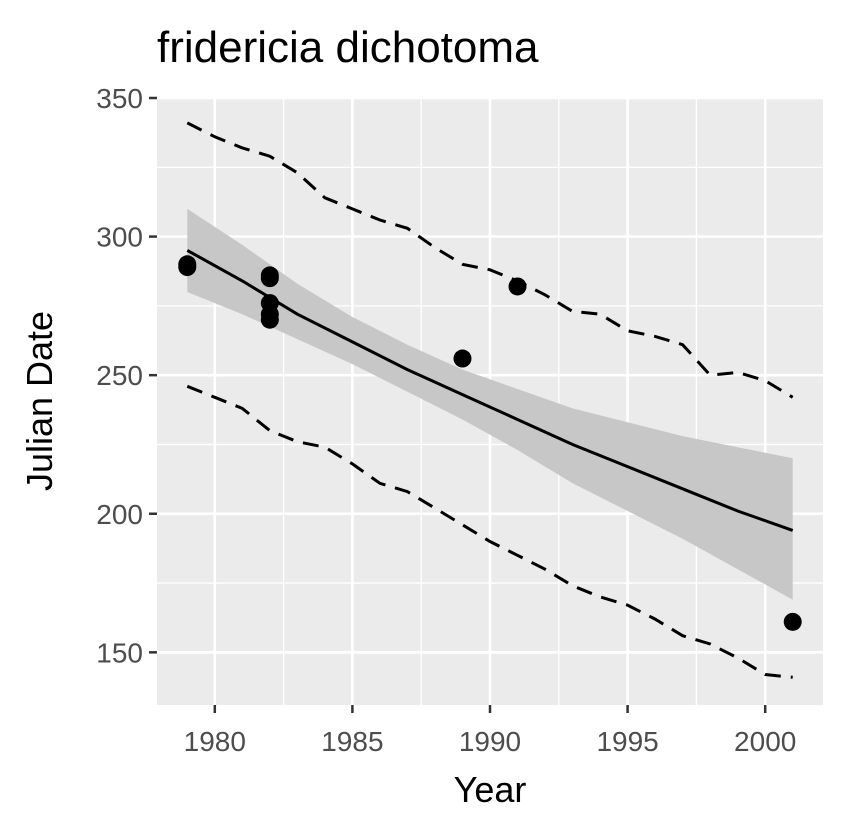 This screenshot has height=835, width=846. Describe the element at coordinates (119, 375) in the screenshot. I see `y-tick-label: 250` at that location.